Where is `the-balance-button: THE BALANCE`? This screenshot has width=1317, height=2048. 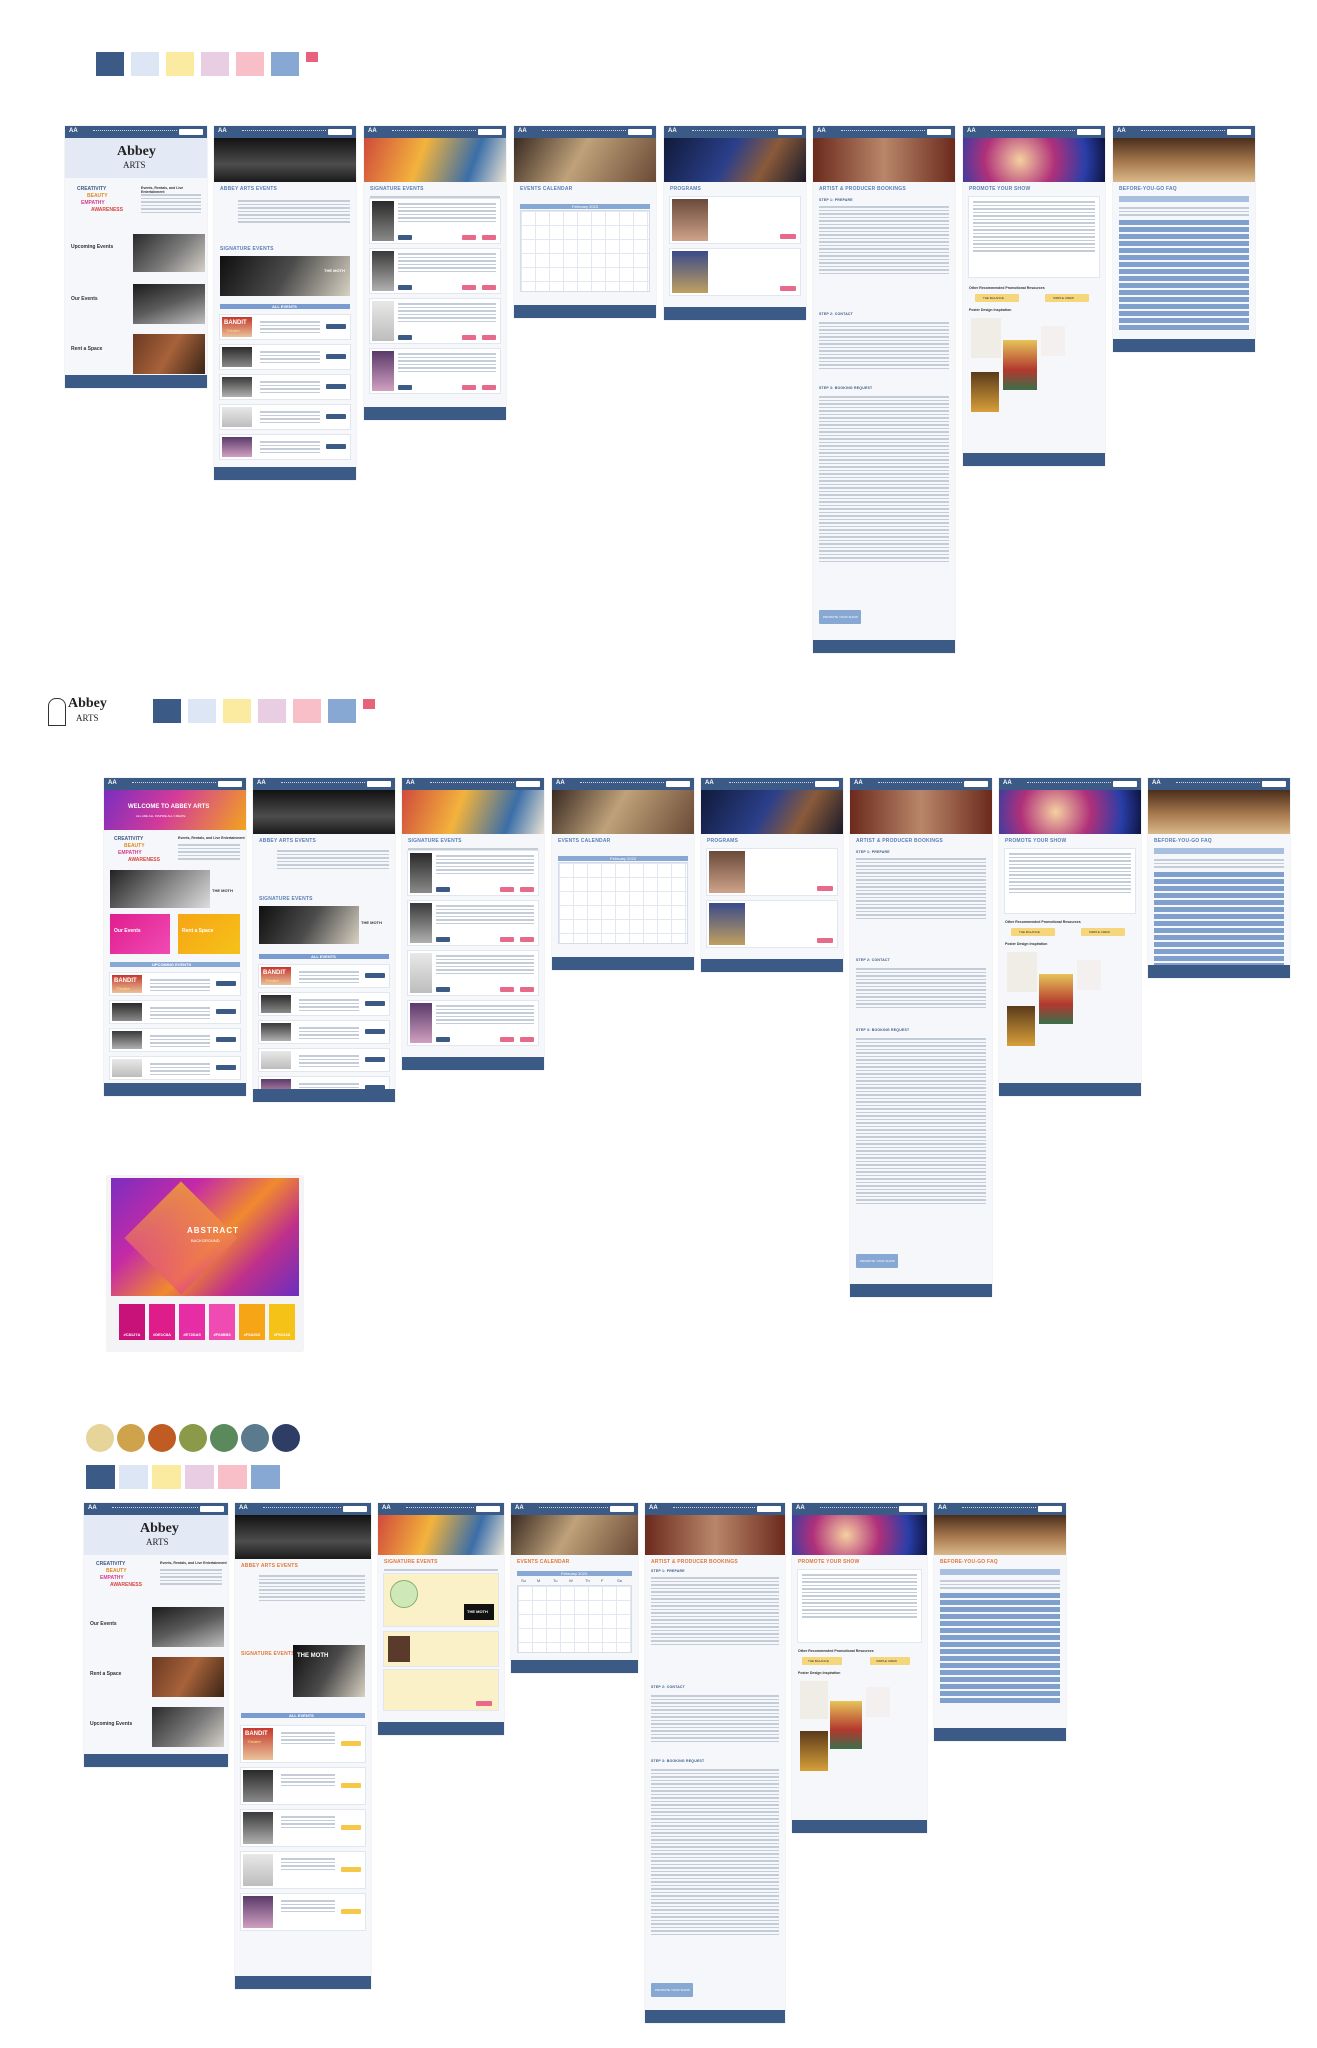
the-balance-button: THE BALANCE is located at coordinates (1033, 932).